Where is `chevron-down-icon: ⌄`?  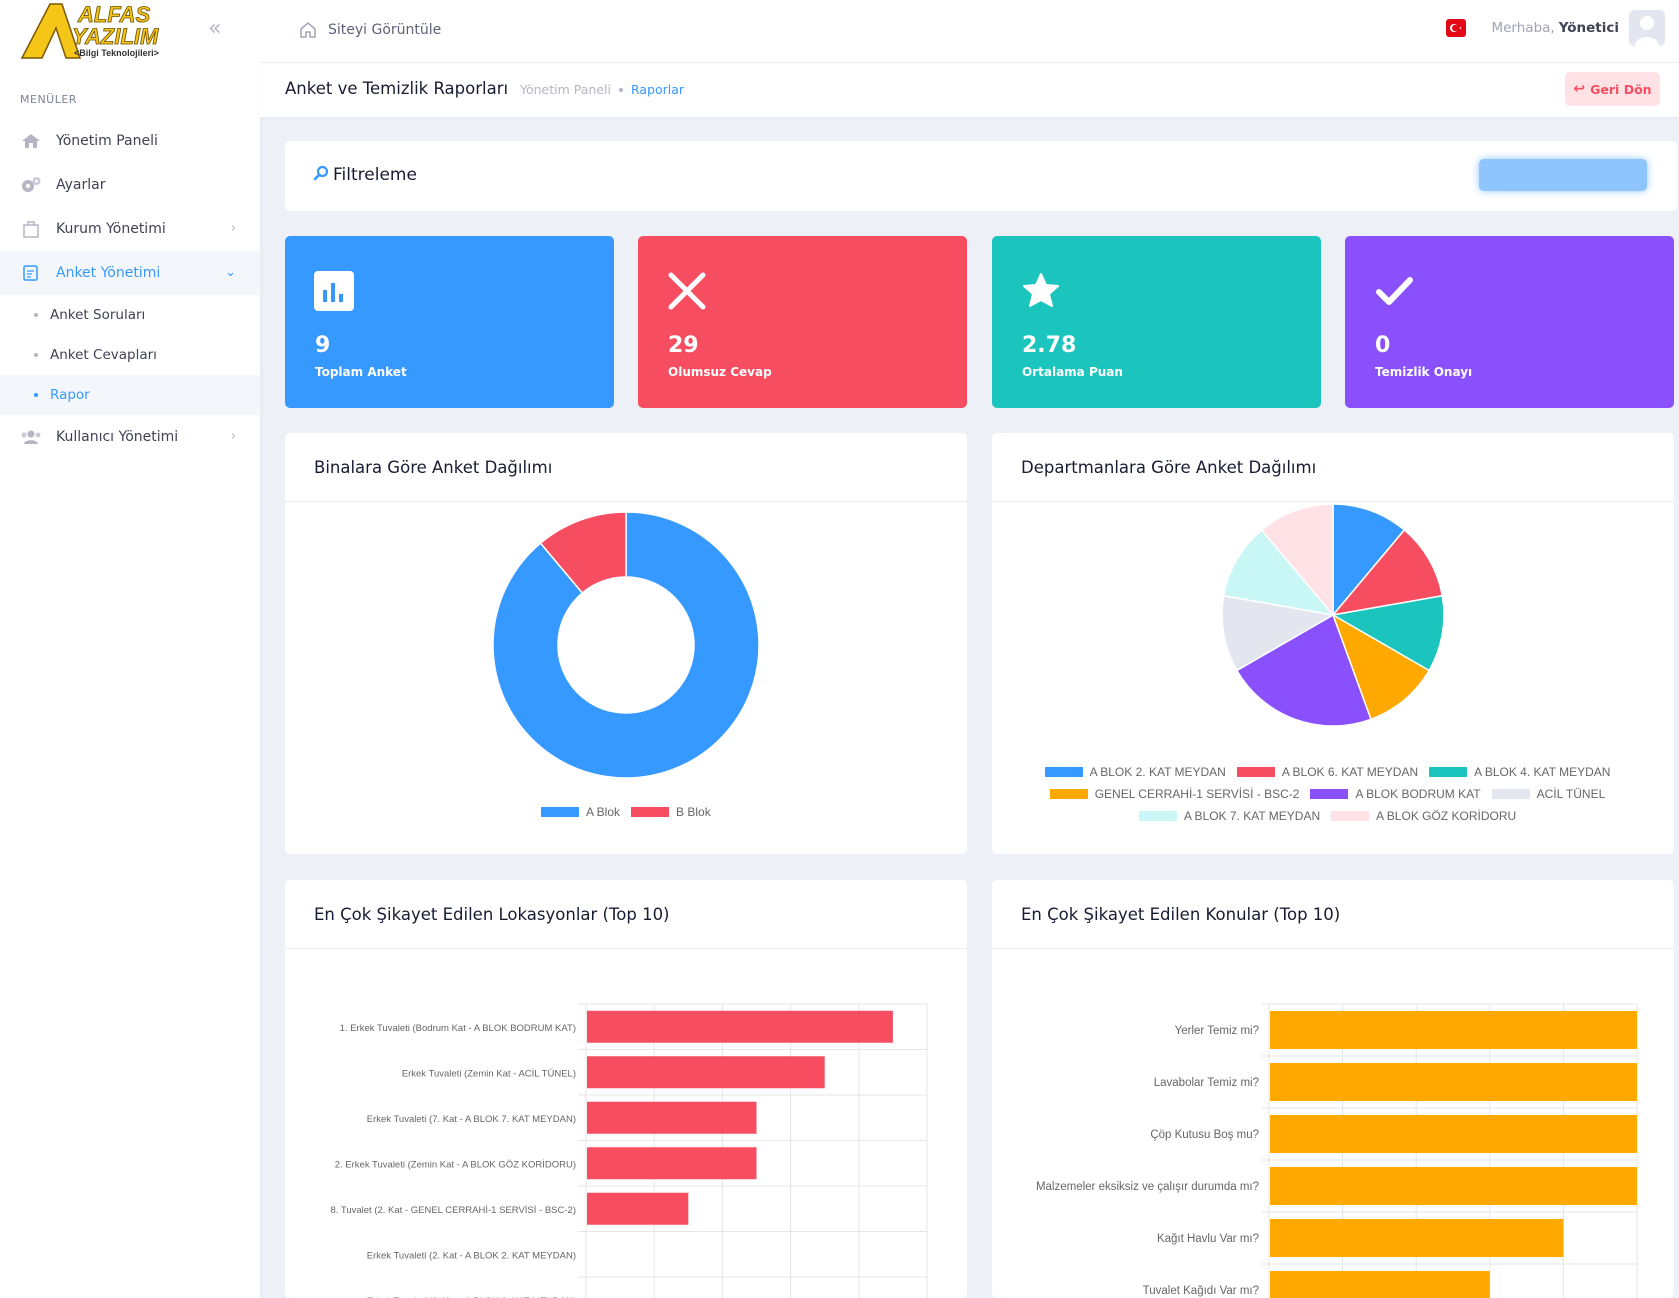
chevron-down-icon: ⌄ is located at coordinates (230, 272).